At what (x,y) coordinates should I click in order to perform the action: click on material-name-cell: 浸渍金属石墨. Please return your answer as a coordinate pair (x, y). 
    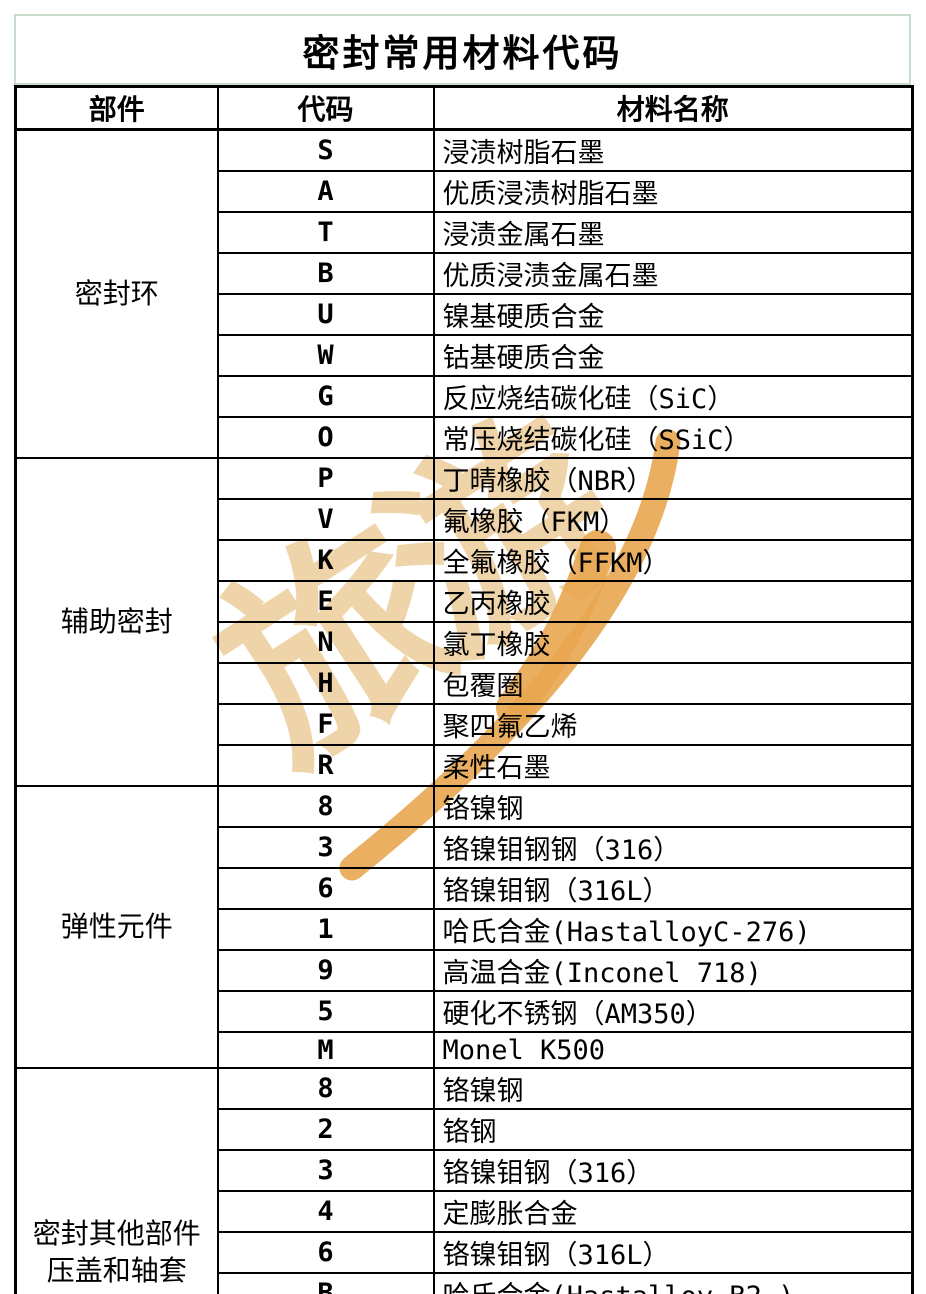
    Looking at the image, I should click on (673, 232).